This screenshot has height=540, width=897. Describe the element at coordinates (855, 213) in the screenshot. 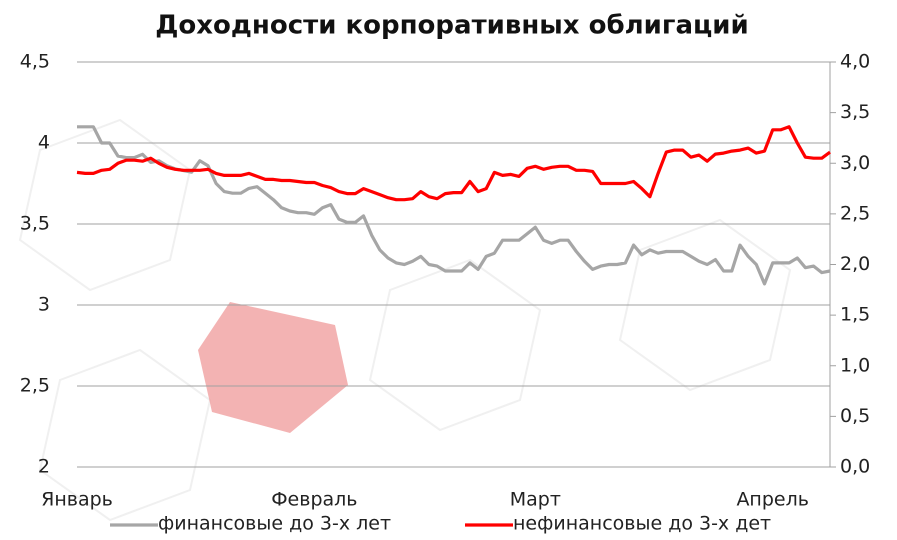

I see `y2-tick-label: 2,5` at that location.